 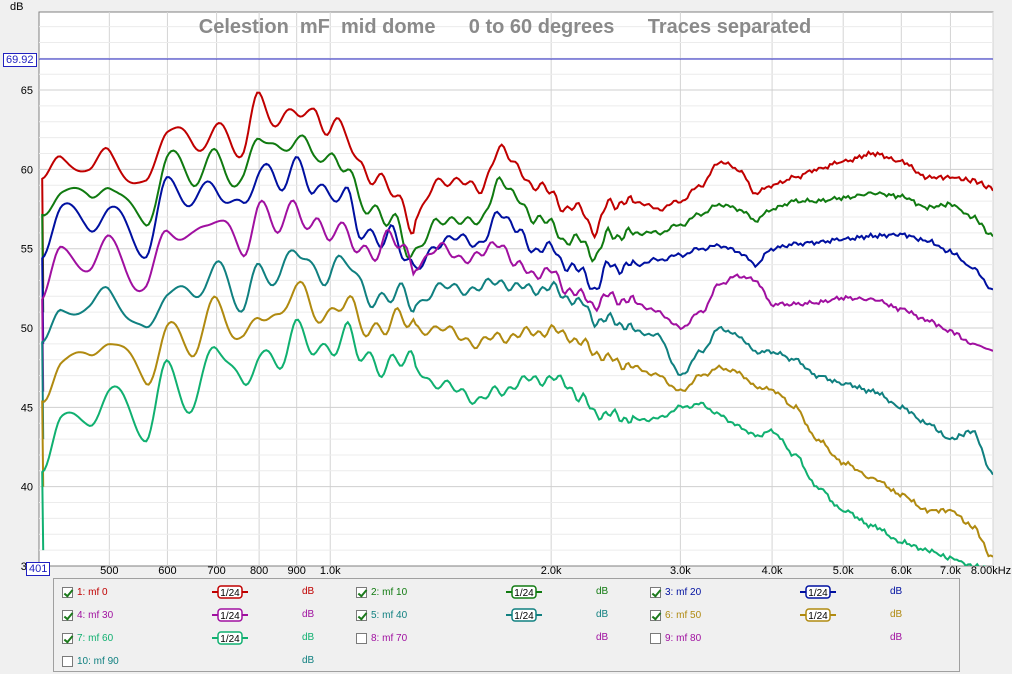 I want to click on legend-label: 8: mf 70, so click(x=389, y=638).